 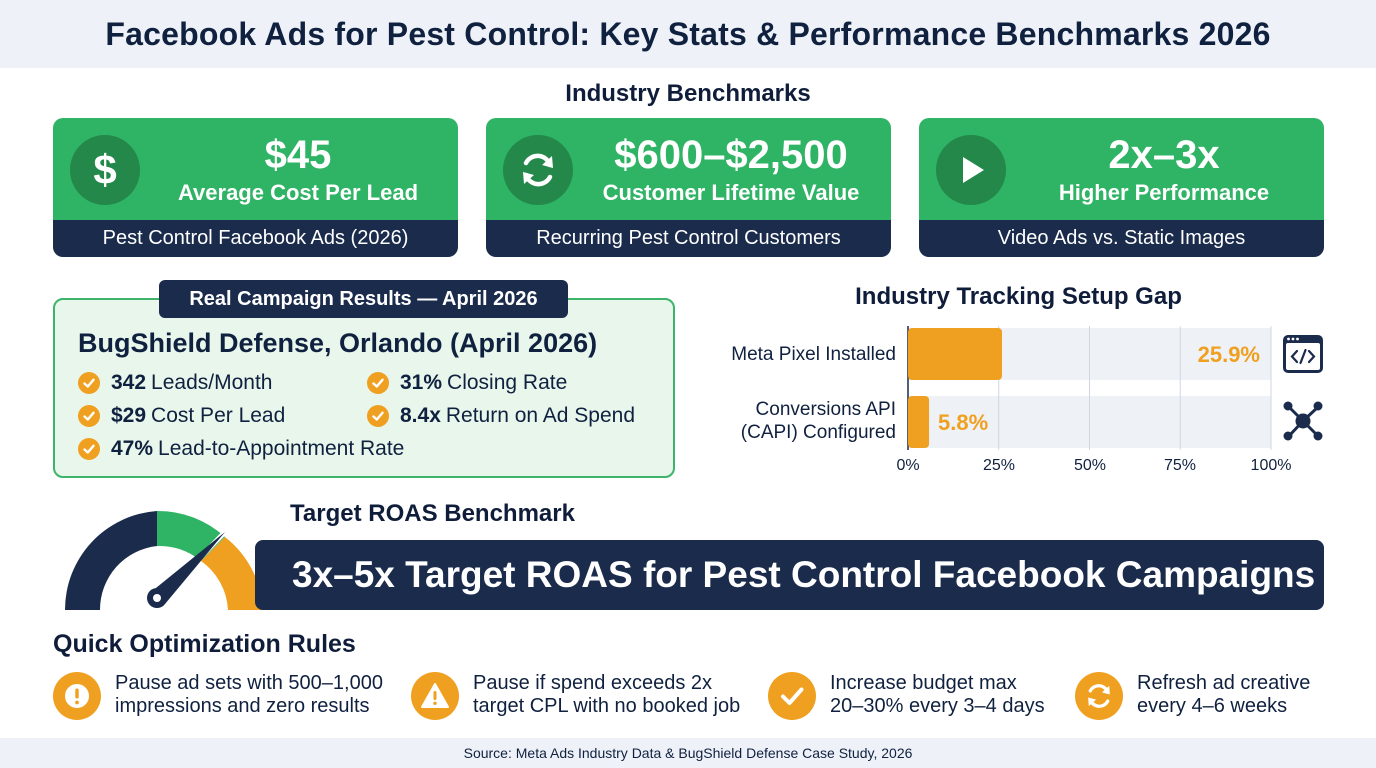 I want to click on campaign-results-box, so click(x=364, y=388).